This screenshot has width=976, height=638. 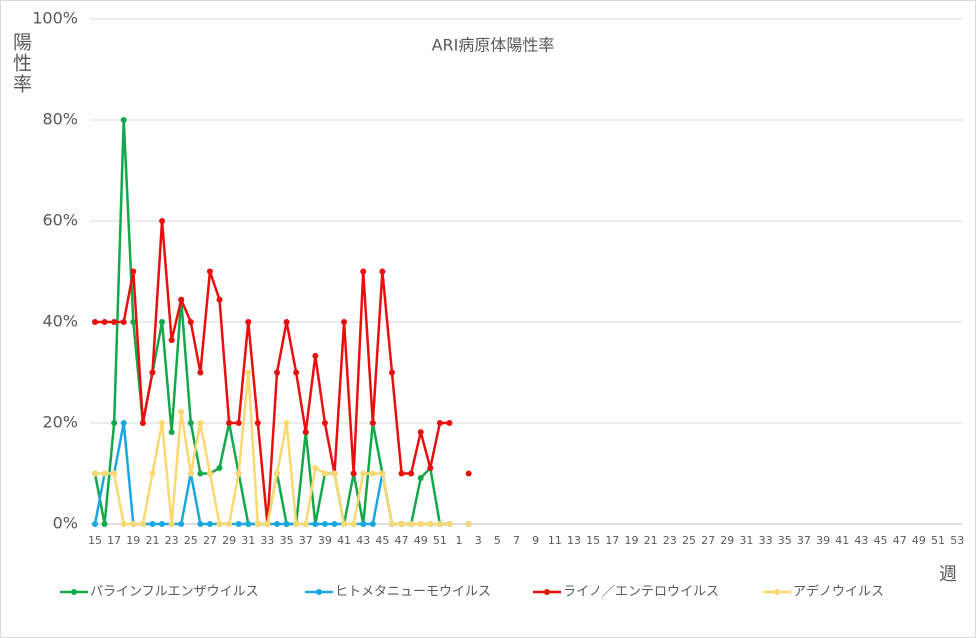 What do you see at coordinates (440, 540) in the screenshot?
I see `x-tick-label: 51` at bounding box center [440, 540].